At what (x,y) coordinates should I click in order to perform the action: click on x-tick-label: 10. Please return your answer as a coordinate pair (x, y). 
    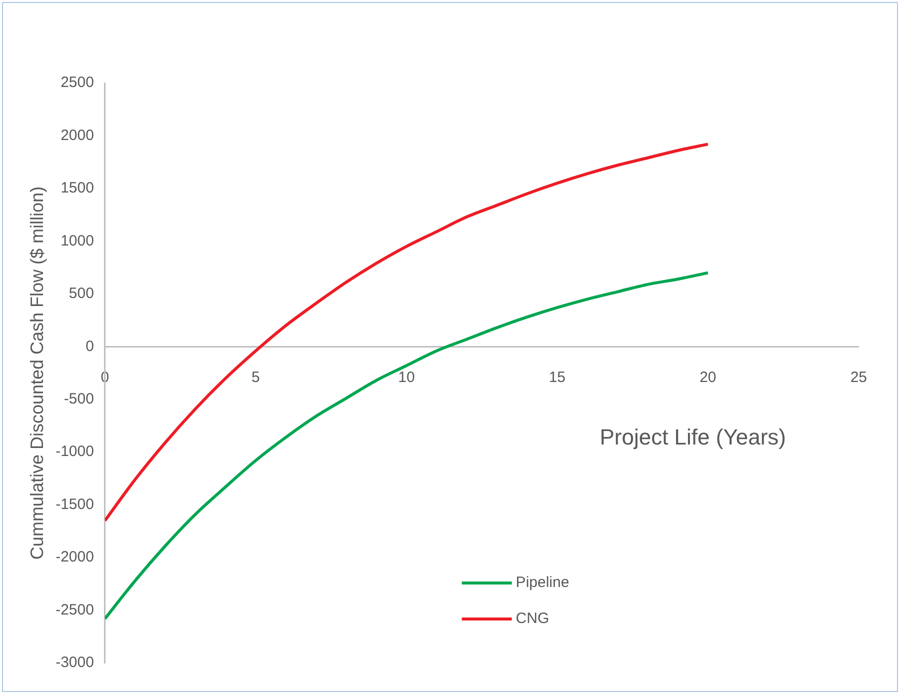
    Looking at the image, I should click on (406, 377).